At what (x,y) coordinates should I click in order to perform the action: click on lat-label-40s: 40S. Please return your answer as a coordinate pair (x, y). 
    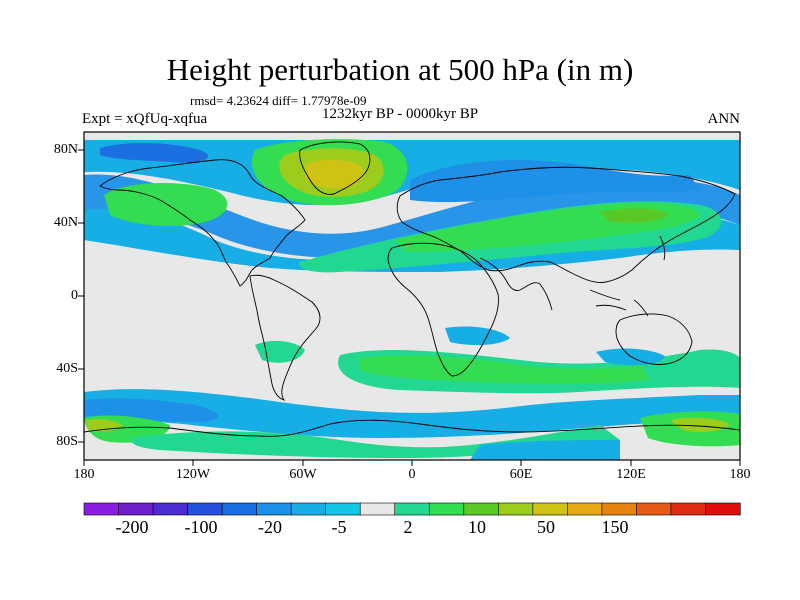
    Looking at the image, I should click on (67, 368).